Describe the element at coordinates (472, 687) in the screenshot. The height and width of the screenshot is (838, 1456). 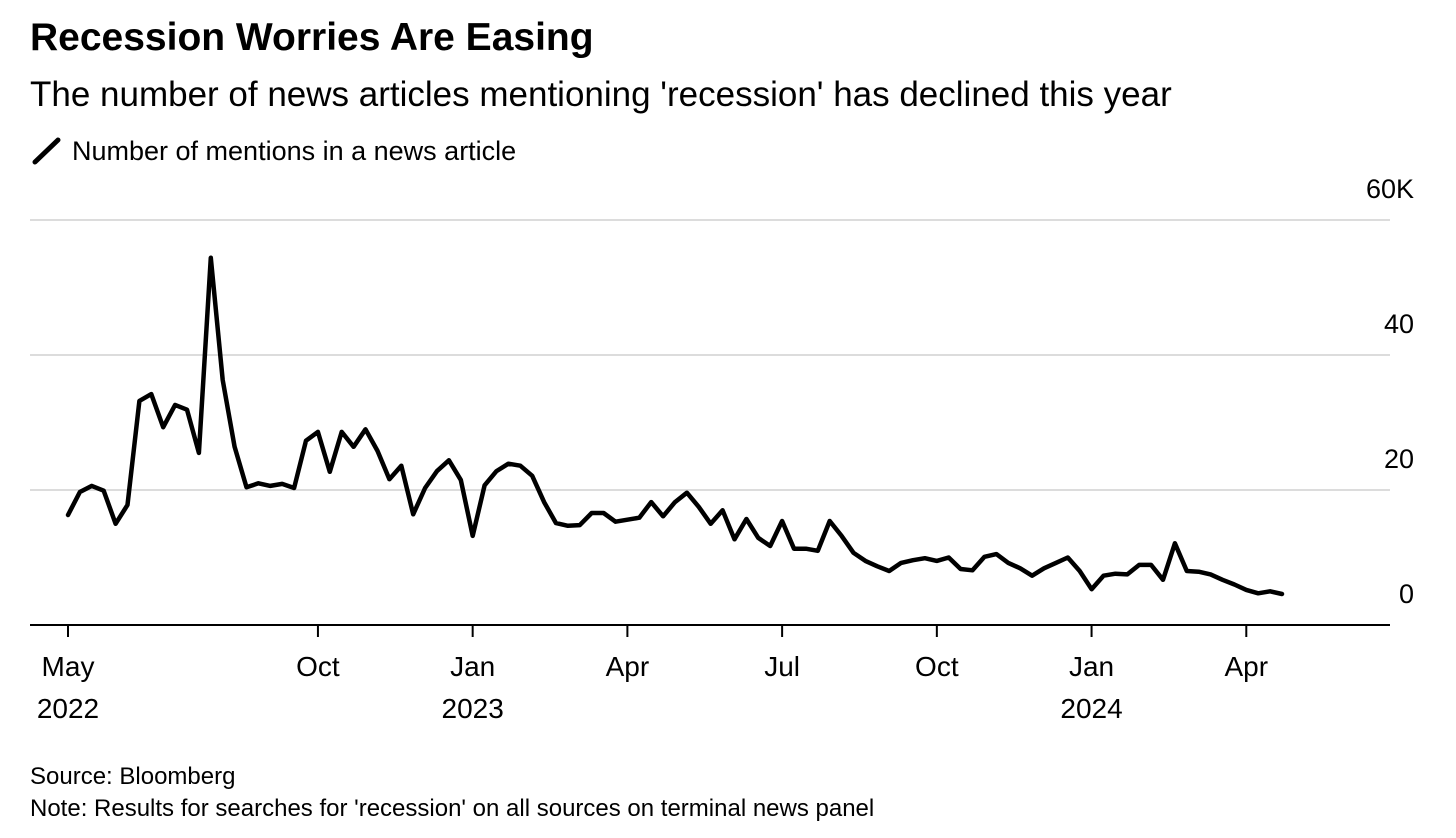
I see `x-tick-label: Jan 2023` at that location.